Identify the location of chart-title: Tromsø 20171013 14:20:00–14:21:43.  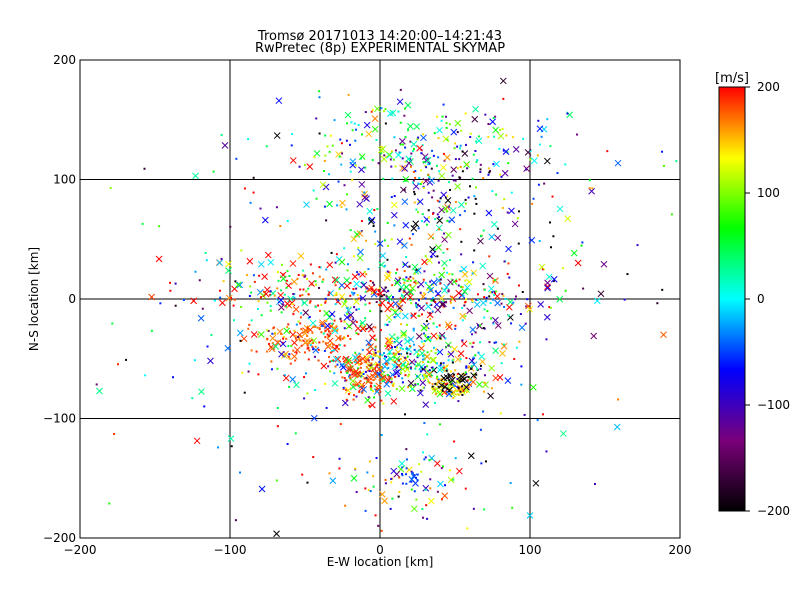
(379, 36).